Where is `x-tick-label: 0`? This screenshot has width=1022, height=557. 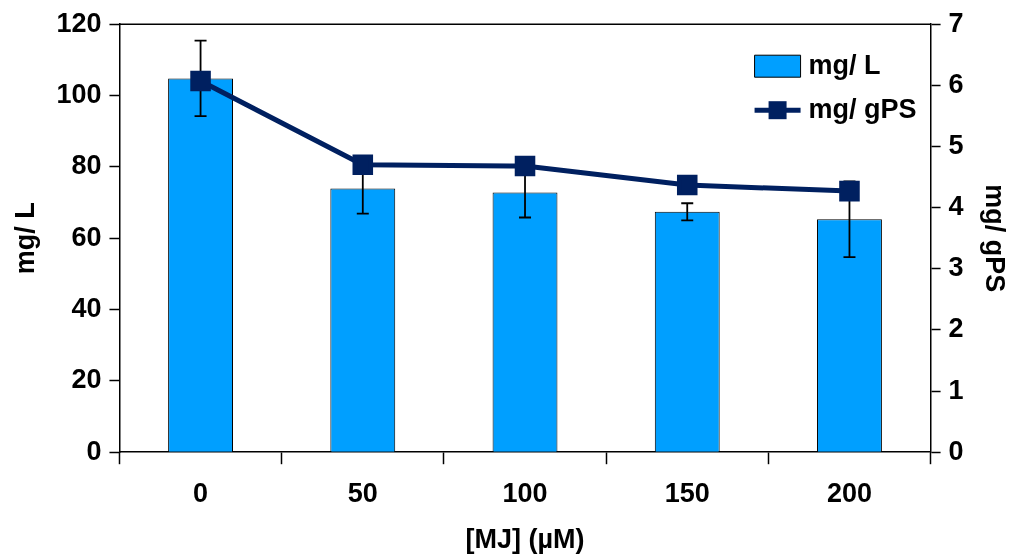
x-tick-label: 0 is located at coordinates (201, 492).